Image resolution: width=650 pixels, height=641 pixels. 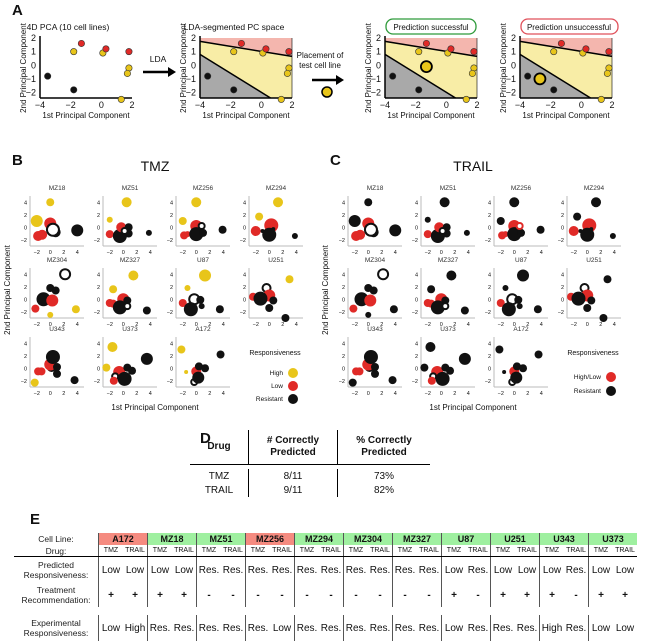 What do you see at coordinates (515, 539) in the screenshot?
I see `cell-line-header: U251` at bounding box center [515, 539].